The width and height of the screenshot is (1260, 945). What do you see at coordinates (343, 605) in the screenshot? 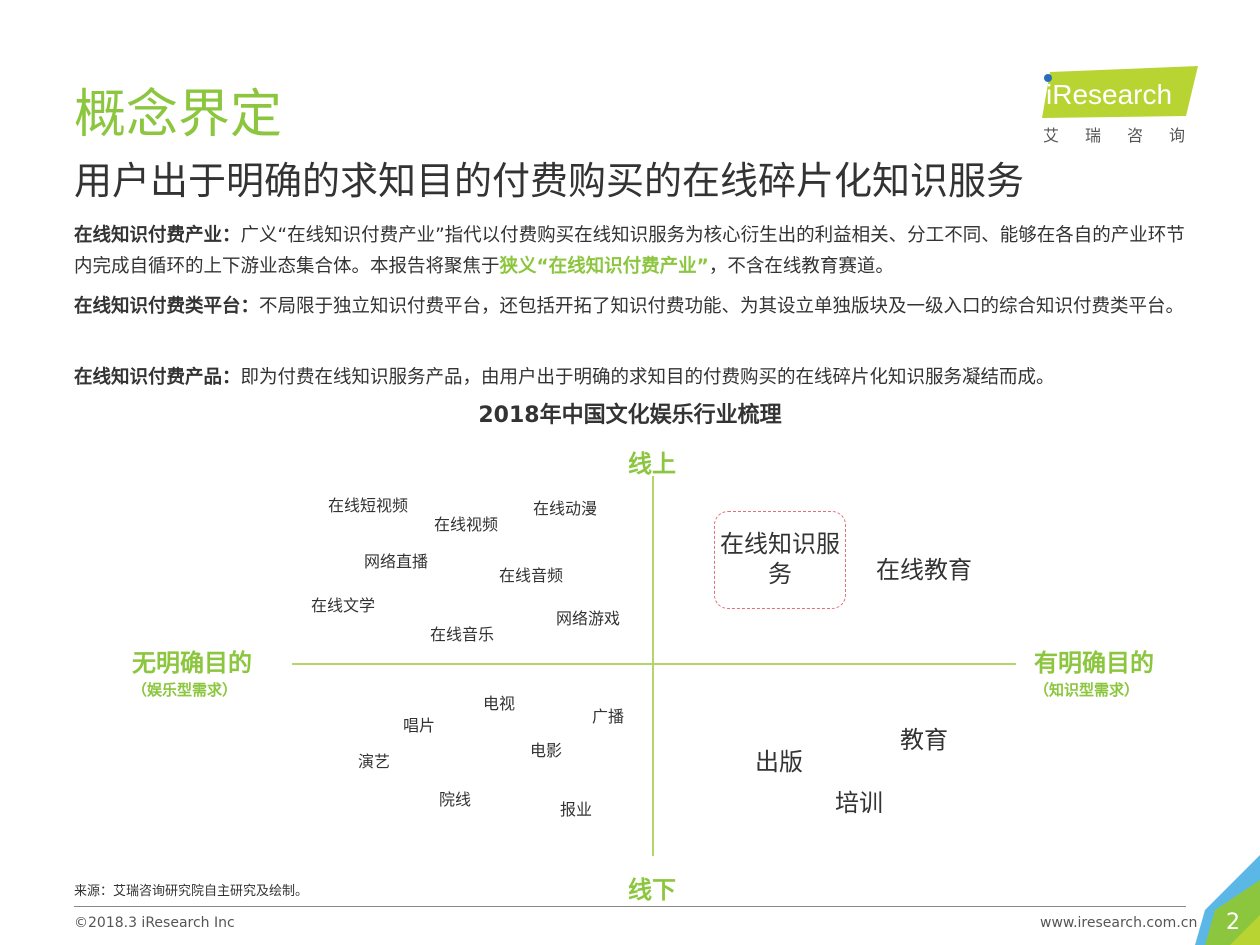
I see `diagram-item: 在线文学` at bounding box center [343, 605].